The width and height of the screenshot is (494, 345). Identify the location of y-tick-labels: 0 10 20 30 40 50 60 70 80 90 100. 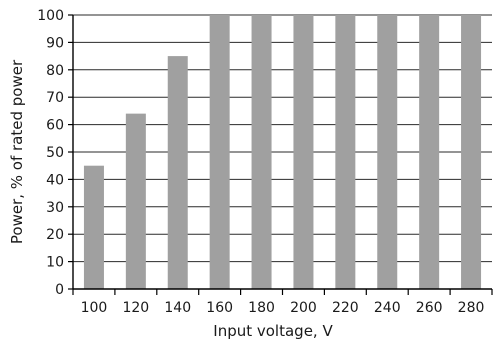
(50, 153).